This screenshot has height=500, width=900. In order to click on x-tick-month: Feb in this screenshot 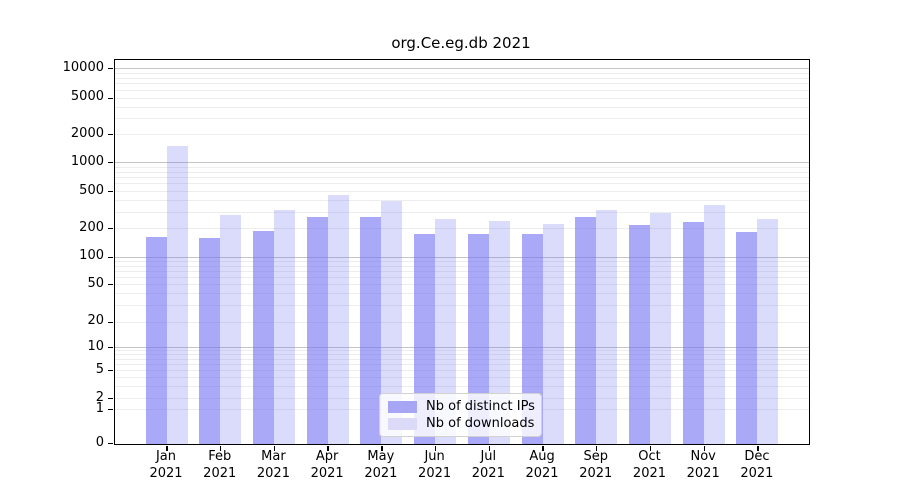, I will do `click(220, 456)`.